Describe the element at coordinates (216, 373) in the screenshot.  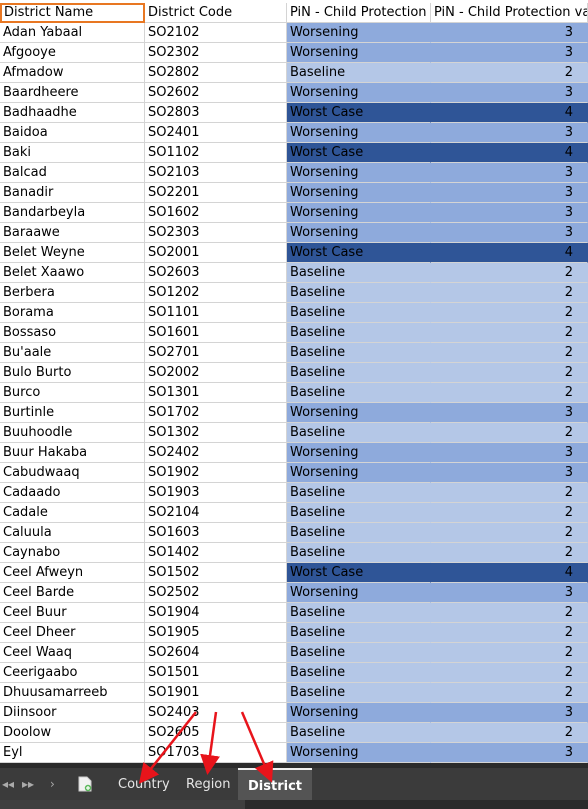
I see `district-code-cell: SO2002` at that location.